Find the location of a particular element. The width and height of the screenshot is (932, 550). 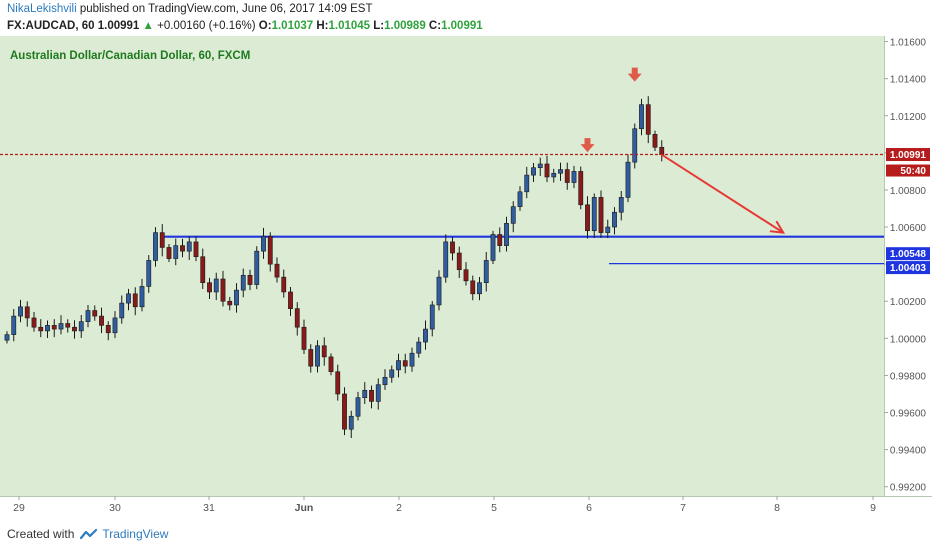

created-with-text: Created with is located at coordinates (41, 534).